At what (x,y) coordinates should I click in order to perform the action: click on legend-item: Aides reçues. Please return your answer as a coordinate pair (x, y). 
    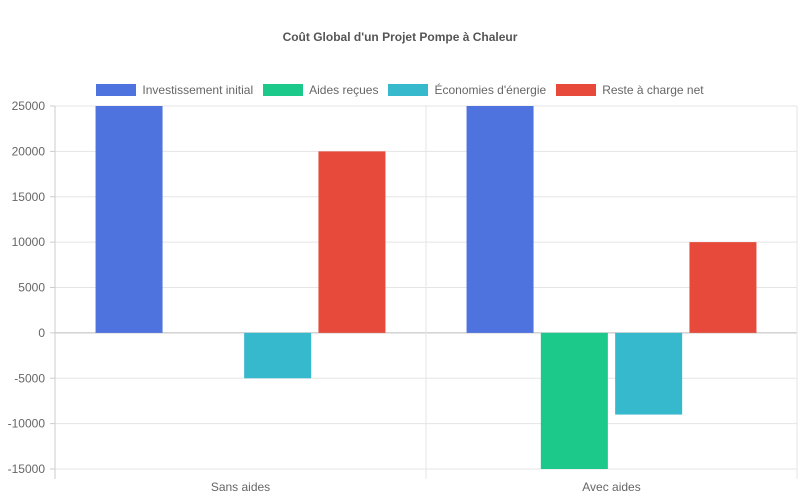
    Looking at the image, I should click on (320, 90).